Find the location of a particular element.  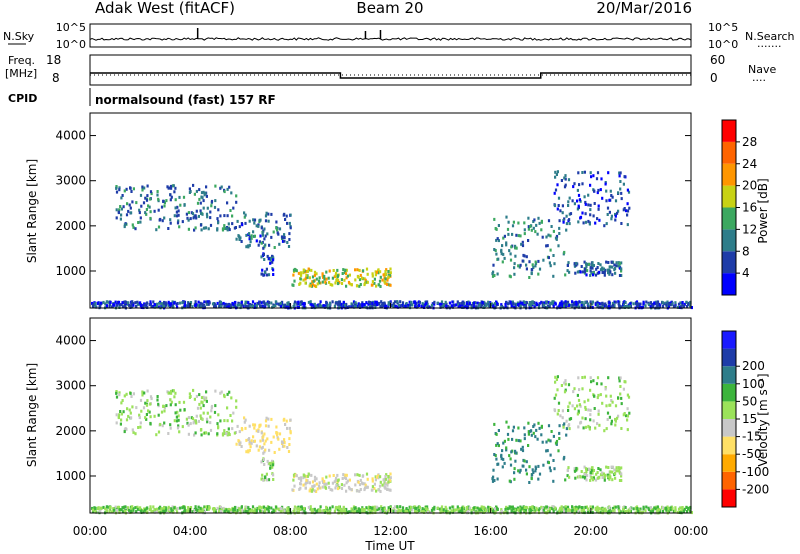

cpid-label: CPID is located at coordinates (22, 98).